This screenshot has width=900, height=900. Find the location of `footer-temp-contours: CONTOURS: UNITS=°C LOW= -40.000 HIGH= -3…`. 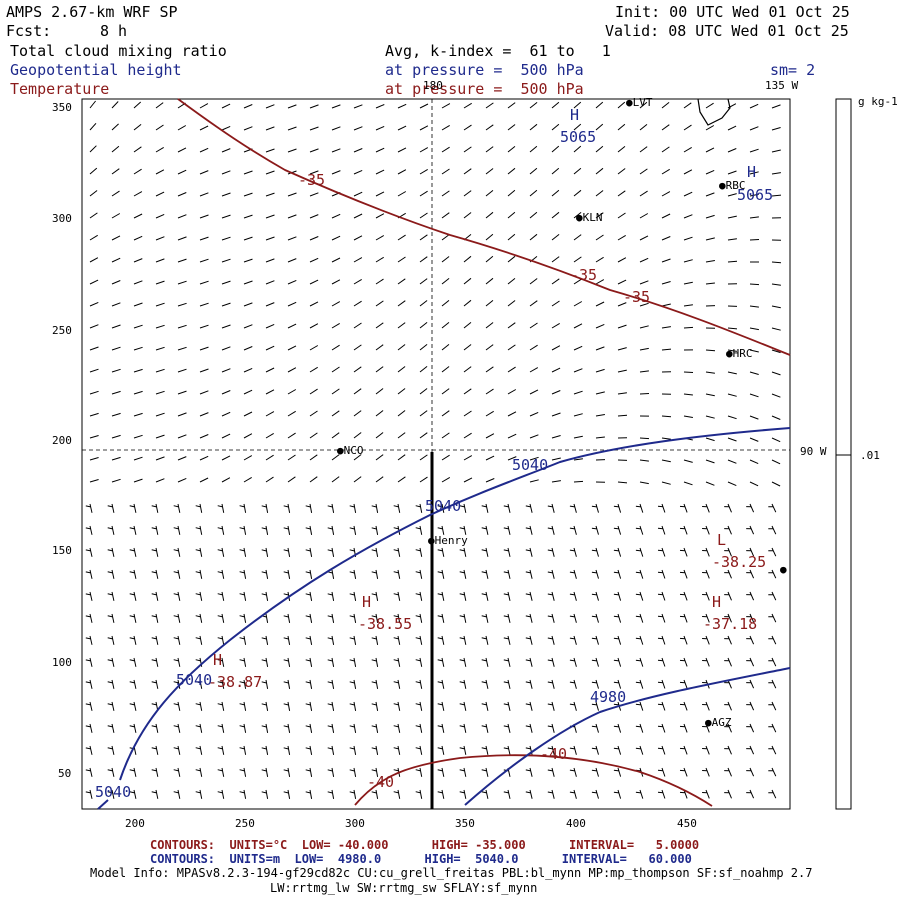

footer-temp-contours: CONTOURS: UNITS=°C LOW= -40.000 HIGH= -3… is located at coordinates (425, 845).